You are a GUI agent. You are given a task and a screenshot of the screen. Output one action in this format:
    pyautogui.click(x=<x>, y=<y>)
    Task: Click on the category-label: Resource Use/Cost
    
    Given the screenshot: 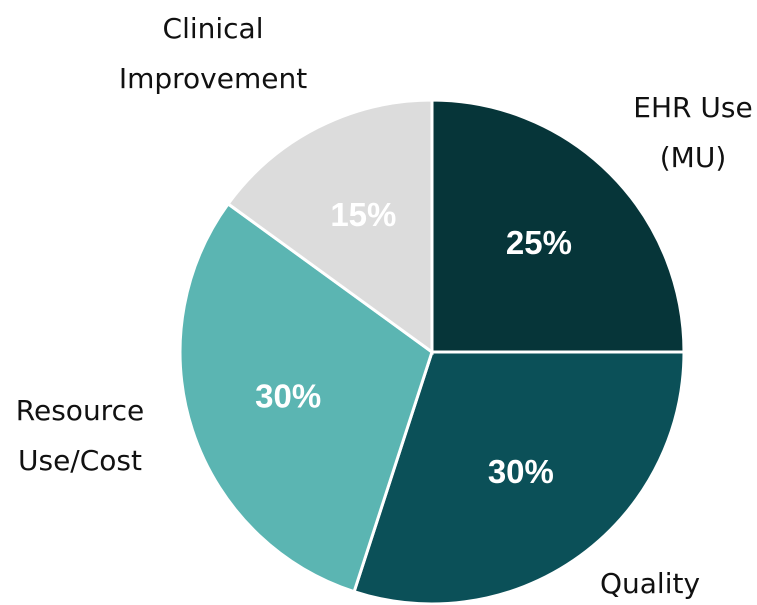 What is the action you would take?
    pyautogui.click(x=80, y=435)
    